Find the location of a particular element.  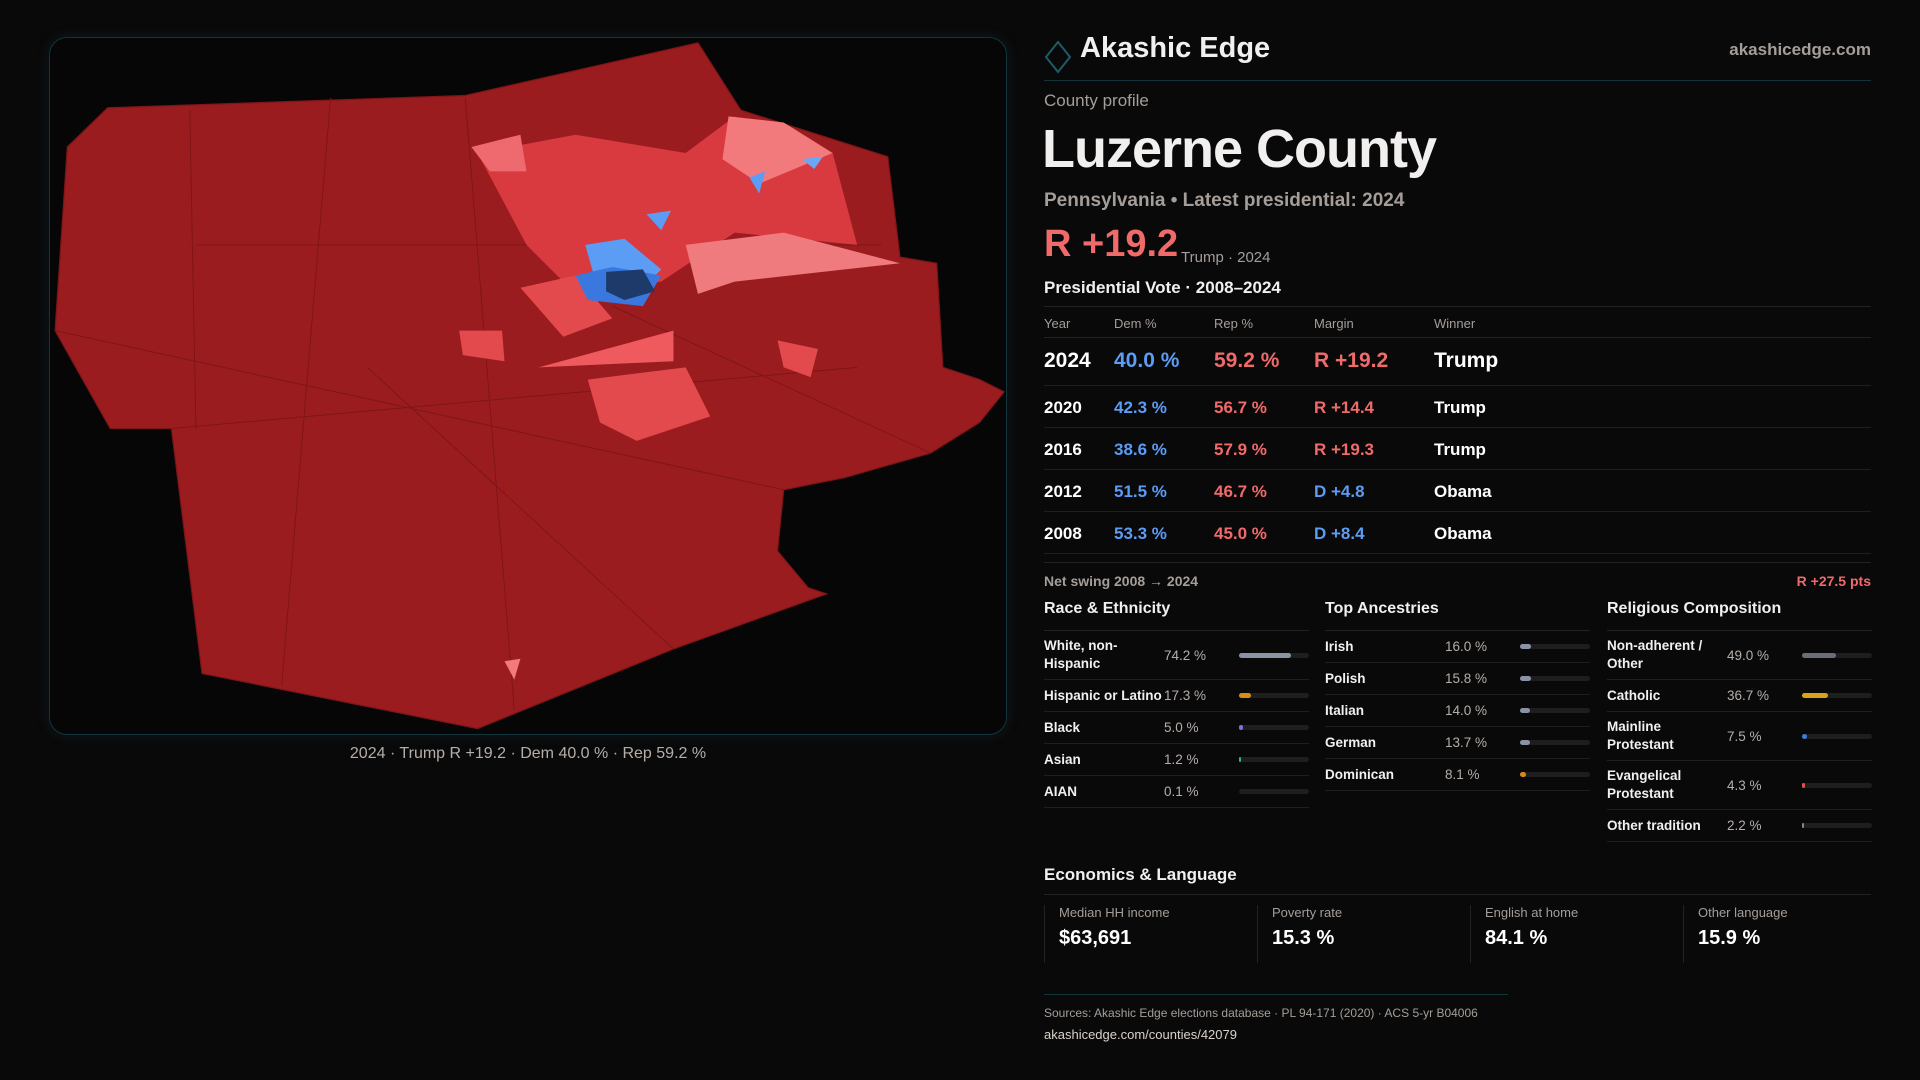

margin: D +8.4 is located at coordinates (1339, 533).